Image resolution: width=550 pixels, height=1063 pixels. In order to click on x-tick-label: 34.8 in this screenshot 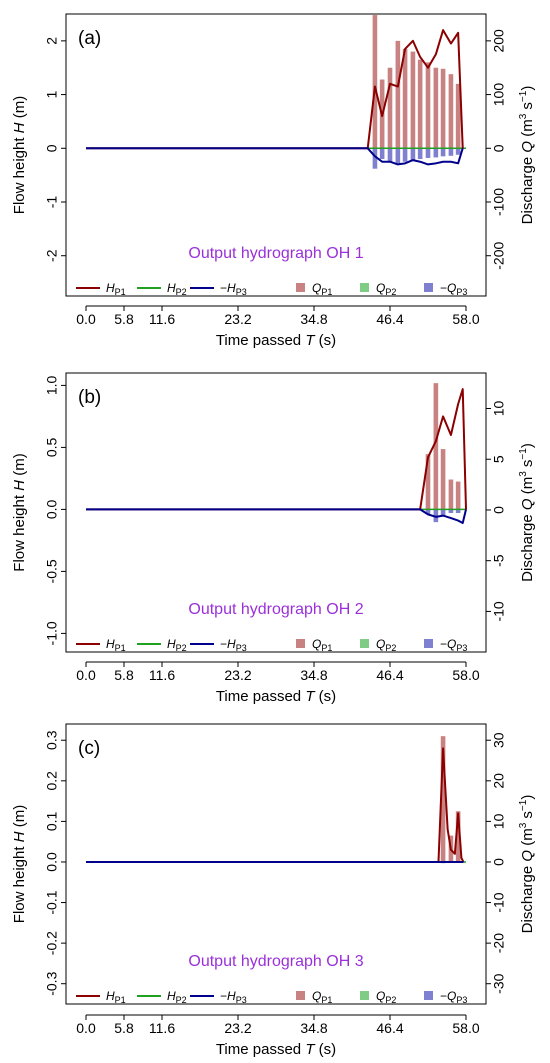, I will do `click(313, 1028)`.